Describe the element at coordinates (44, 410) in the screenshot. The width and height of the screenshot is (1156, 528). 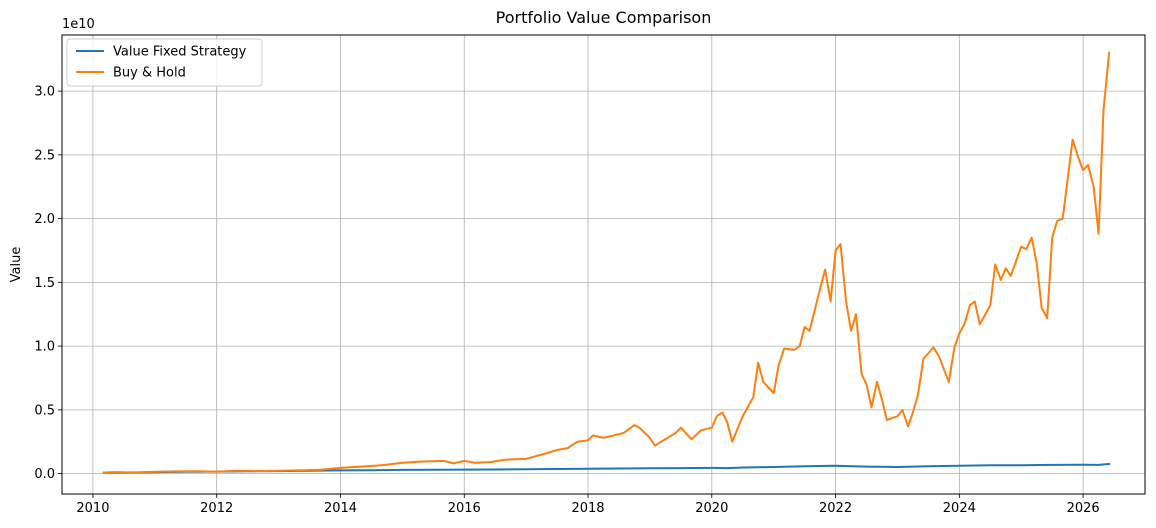
I see `y-tick-label: 0.5` at that location.